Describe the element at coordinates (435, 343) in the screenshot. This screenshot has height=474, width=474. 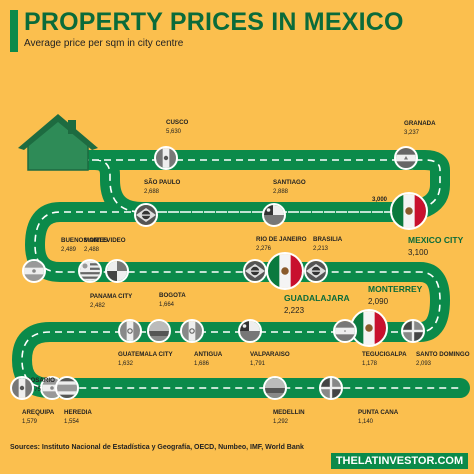
I see `city-marker-santo-domingo: SANTO DOMINGO 2,093` at that location.